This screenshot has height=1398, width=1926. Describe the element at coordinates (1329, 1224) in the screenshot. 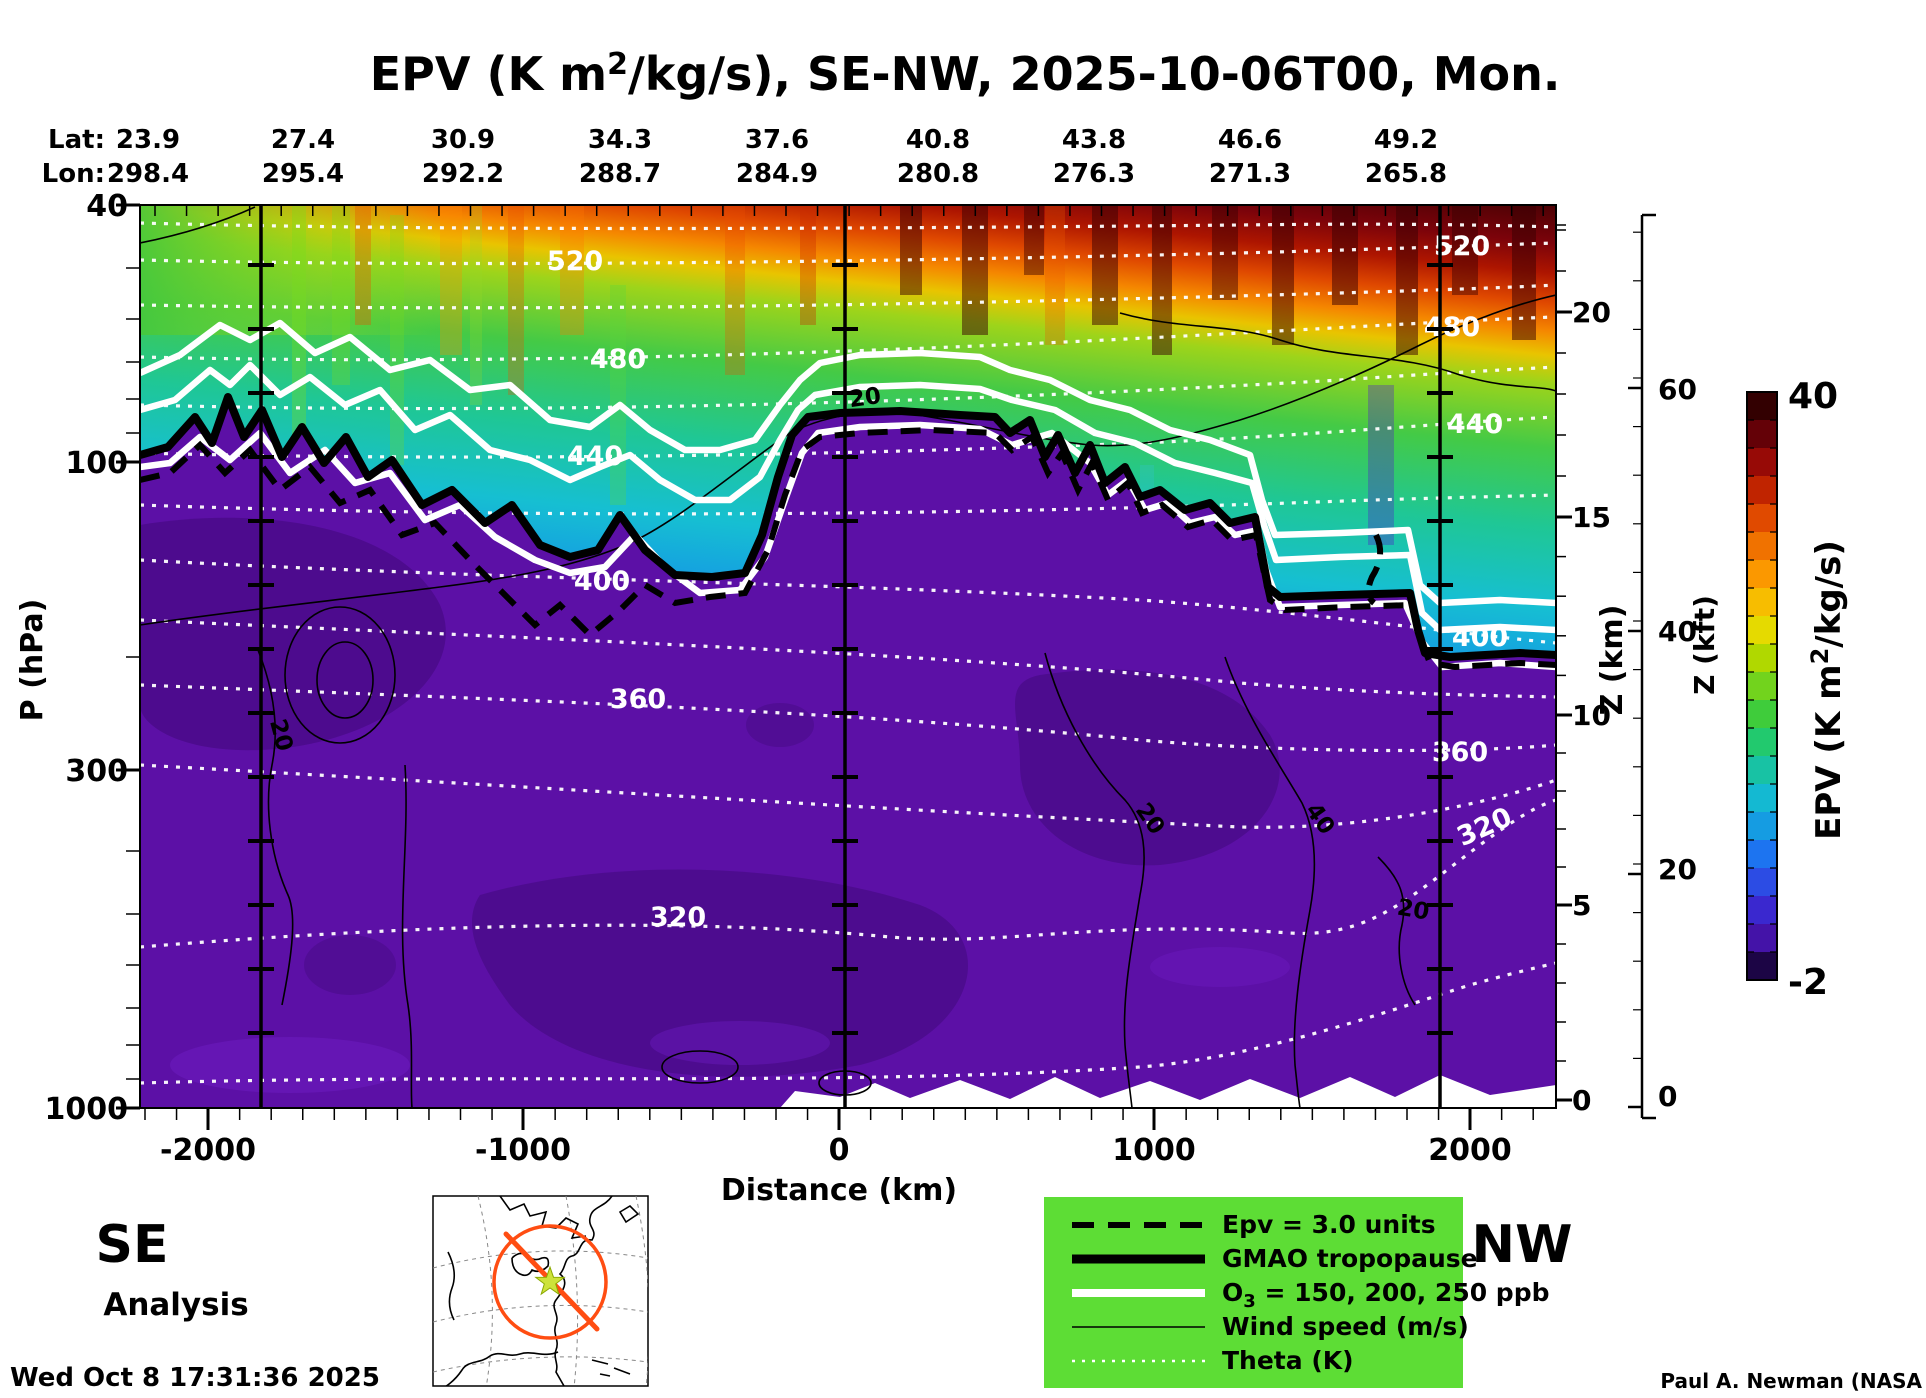

I see `legend-label-epv: Epv = 3.0 units` at that location.